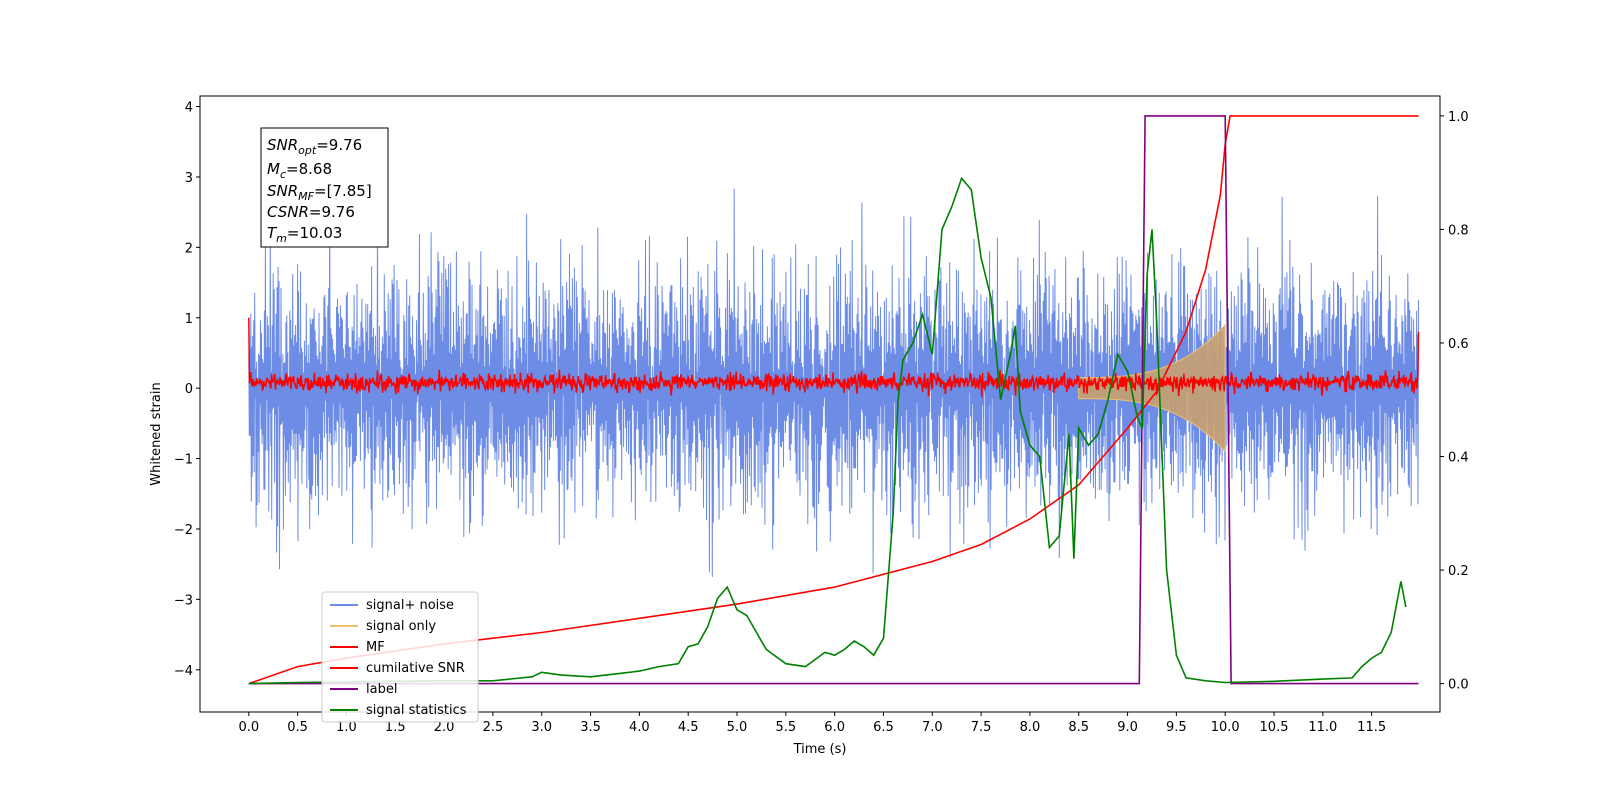 The image size is (1600, 800). I want to click on legend-label-signal-only: signal only, so click(401, 626).